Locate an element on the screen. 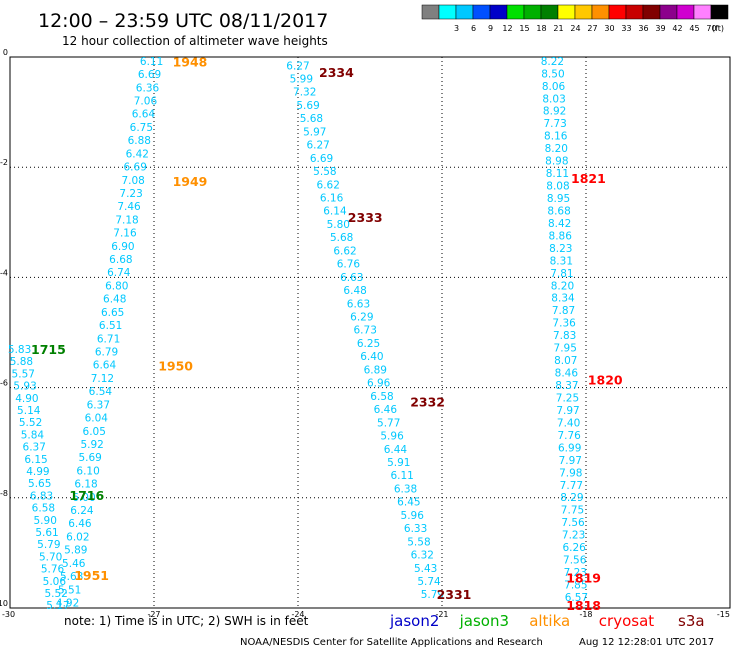 The image size is (740, 650). wave-height-value: 5.76 is located at coordinates (53, 570).